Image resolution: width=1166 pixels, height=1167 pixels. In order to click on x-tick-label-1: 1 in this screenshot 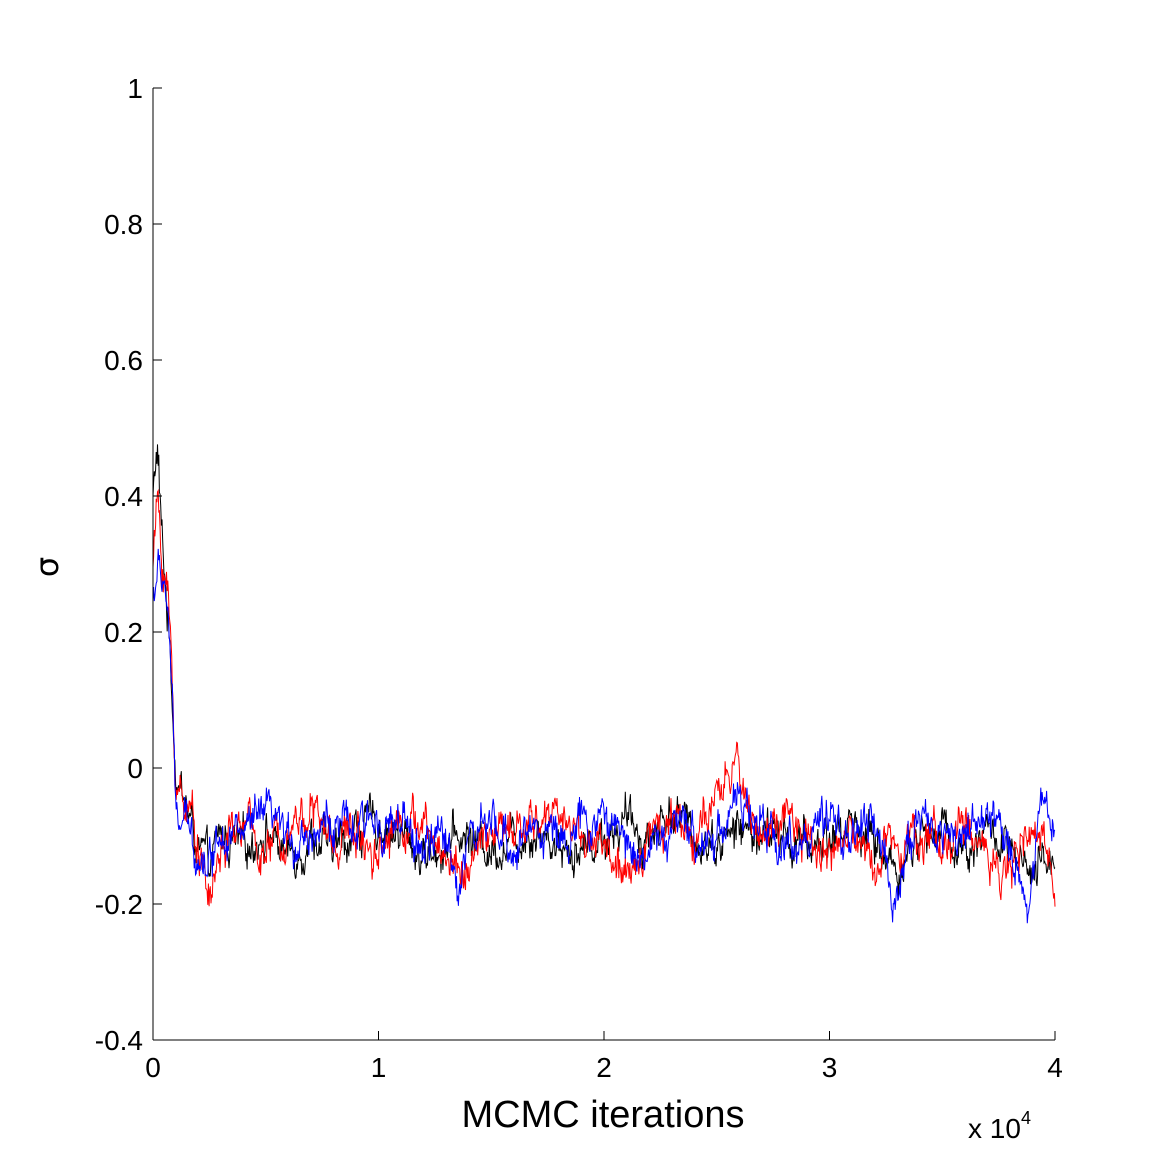, I will do `click(379, 1067)`.